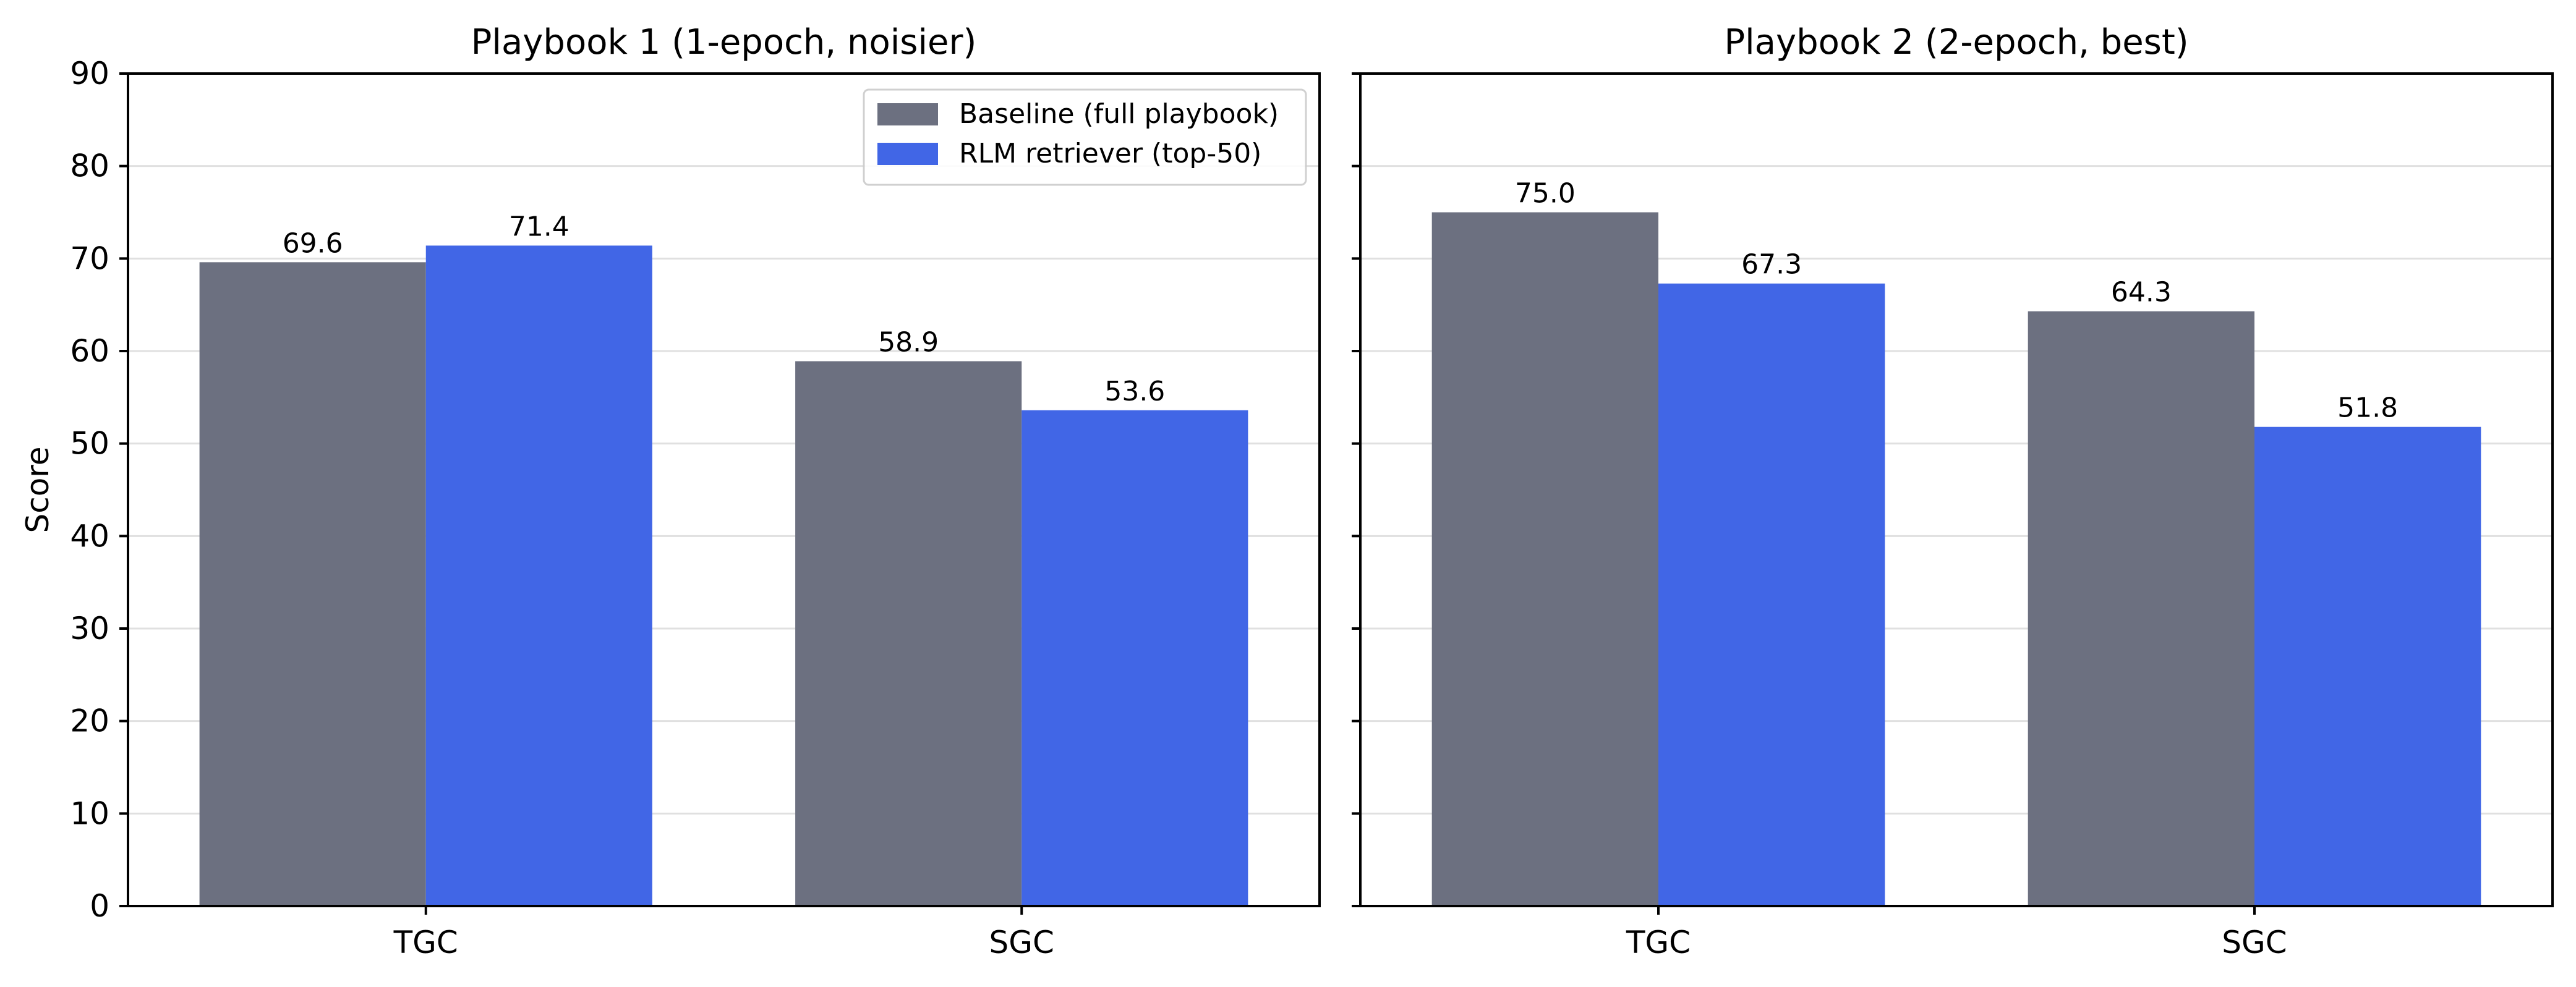 The width and height of the screenshot is (2576, 987). I want to click on data-label: 51.8, so click(2367, 408).